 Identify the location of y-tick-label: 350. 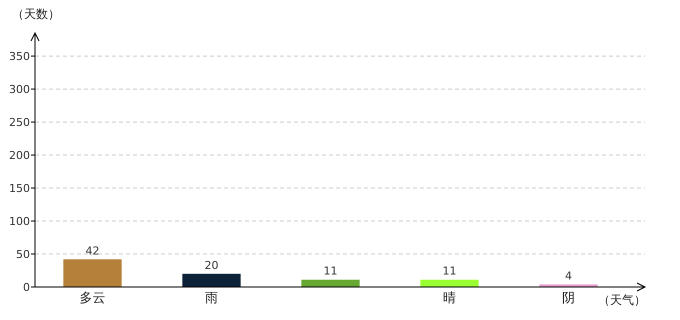
(19, 57).